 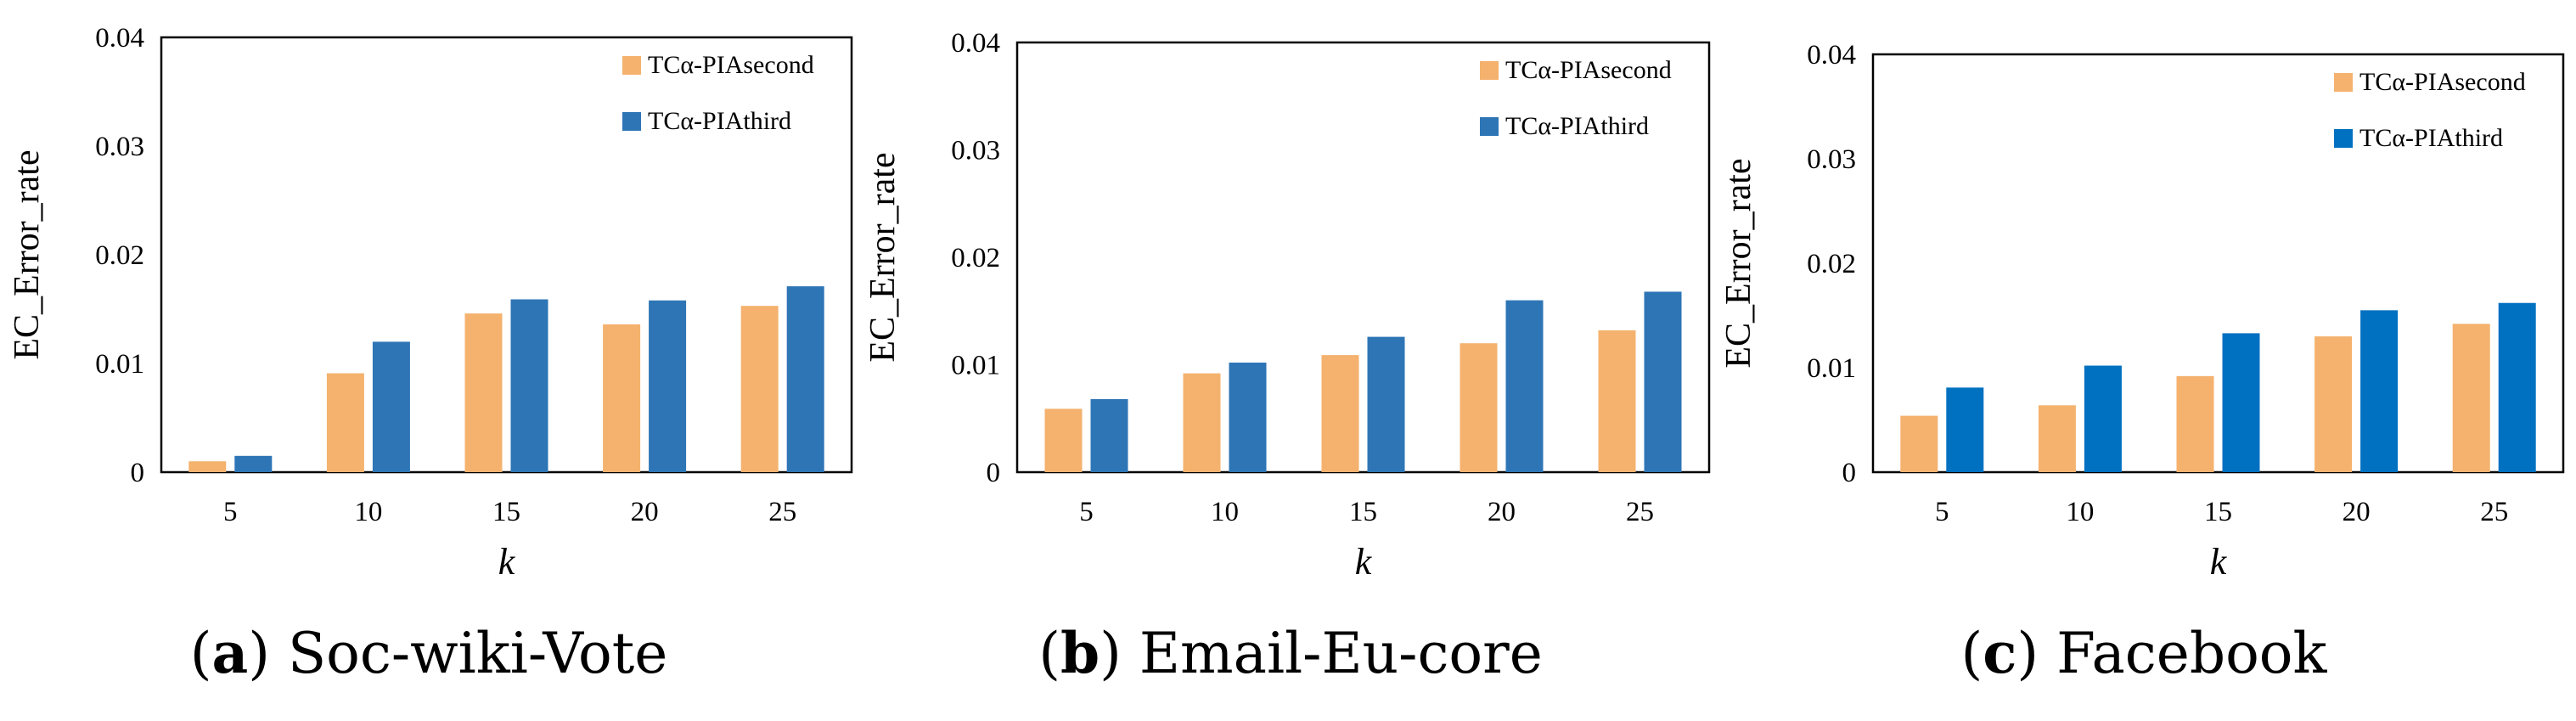 I want to click on caption-letter: c, so click(x=2000, y=653).